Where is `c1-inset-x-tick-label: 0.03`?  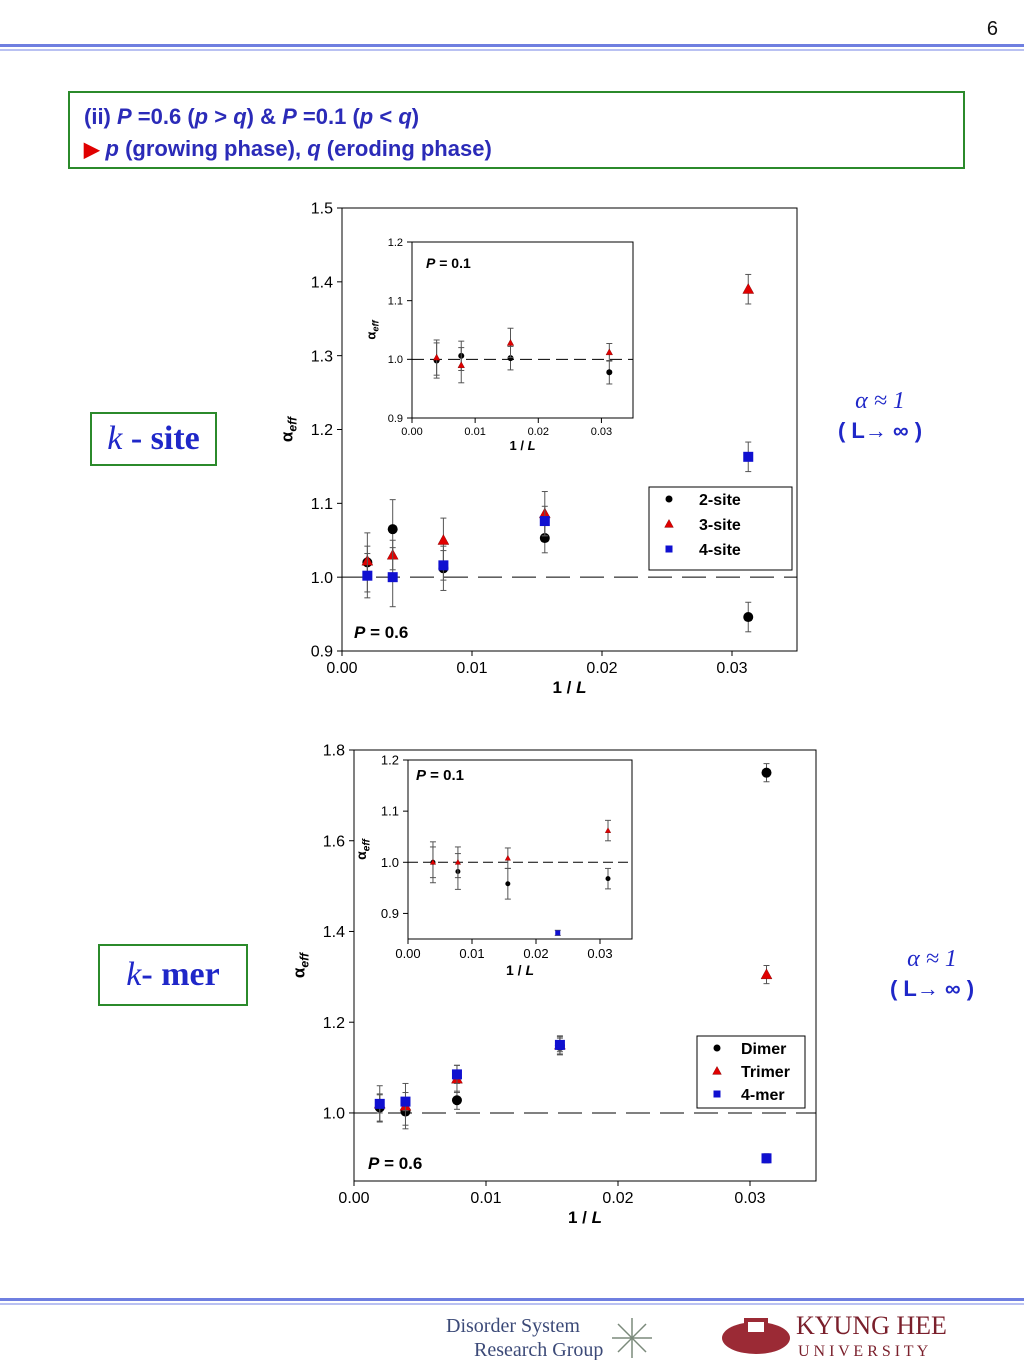
c1-inset-x-tick-label: 0.03 is located at coordinates (601, 432).